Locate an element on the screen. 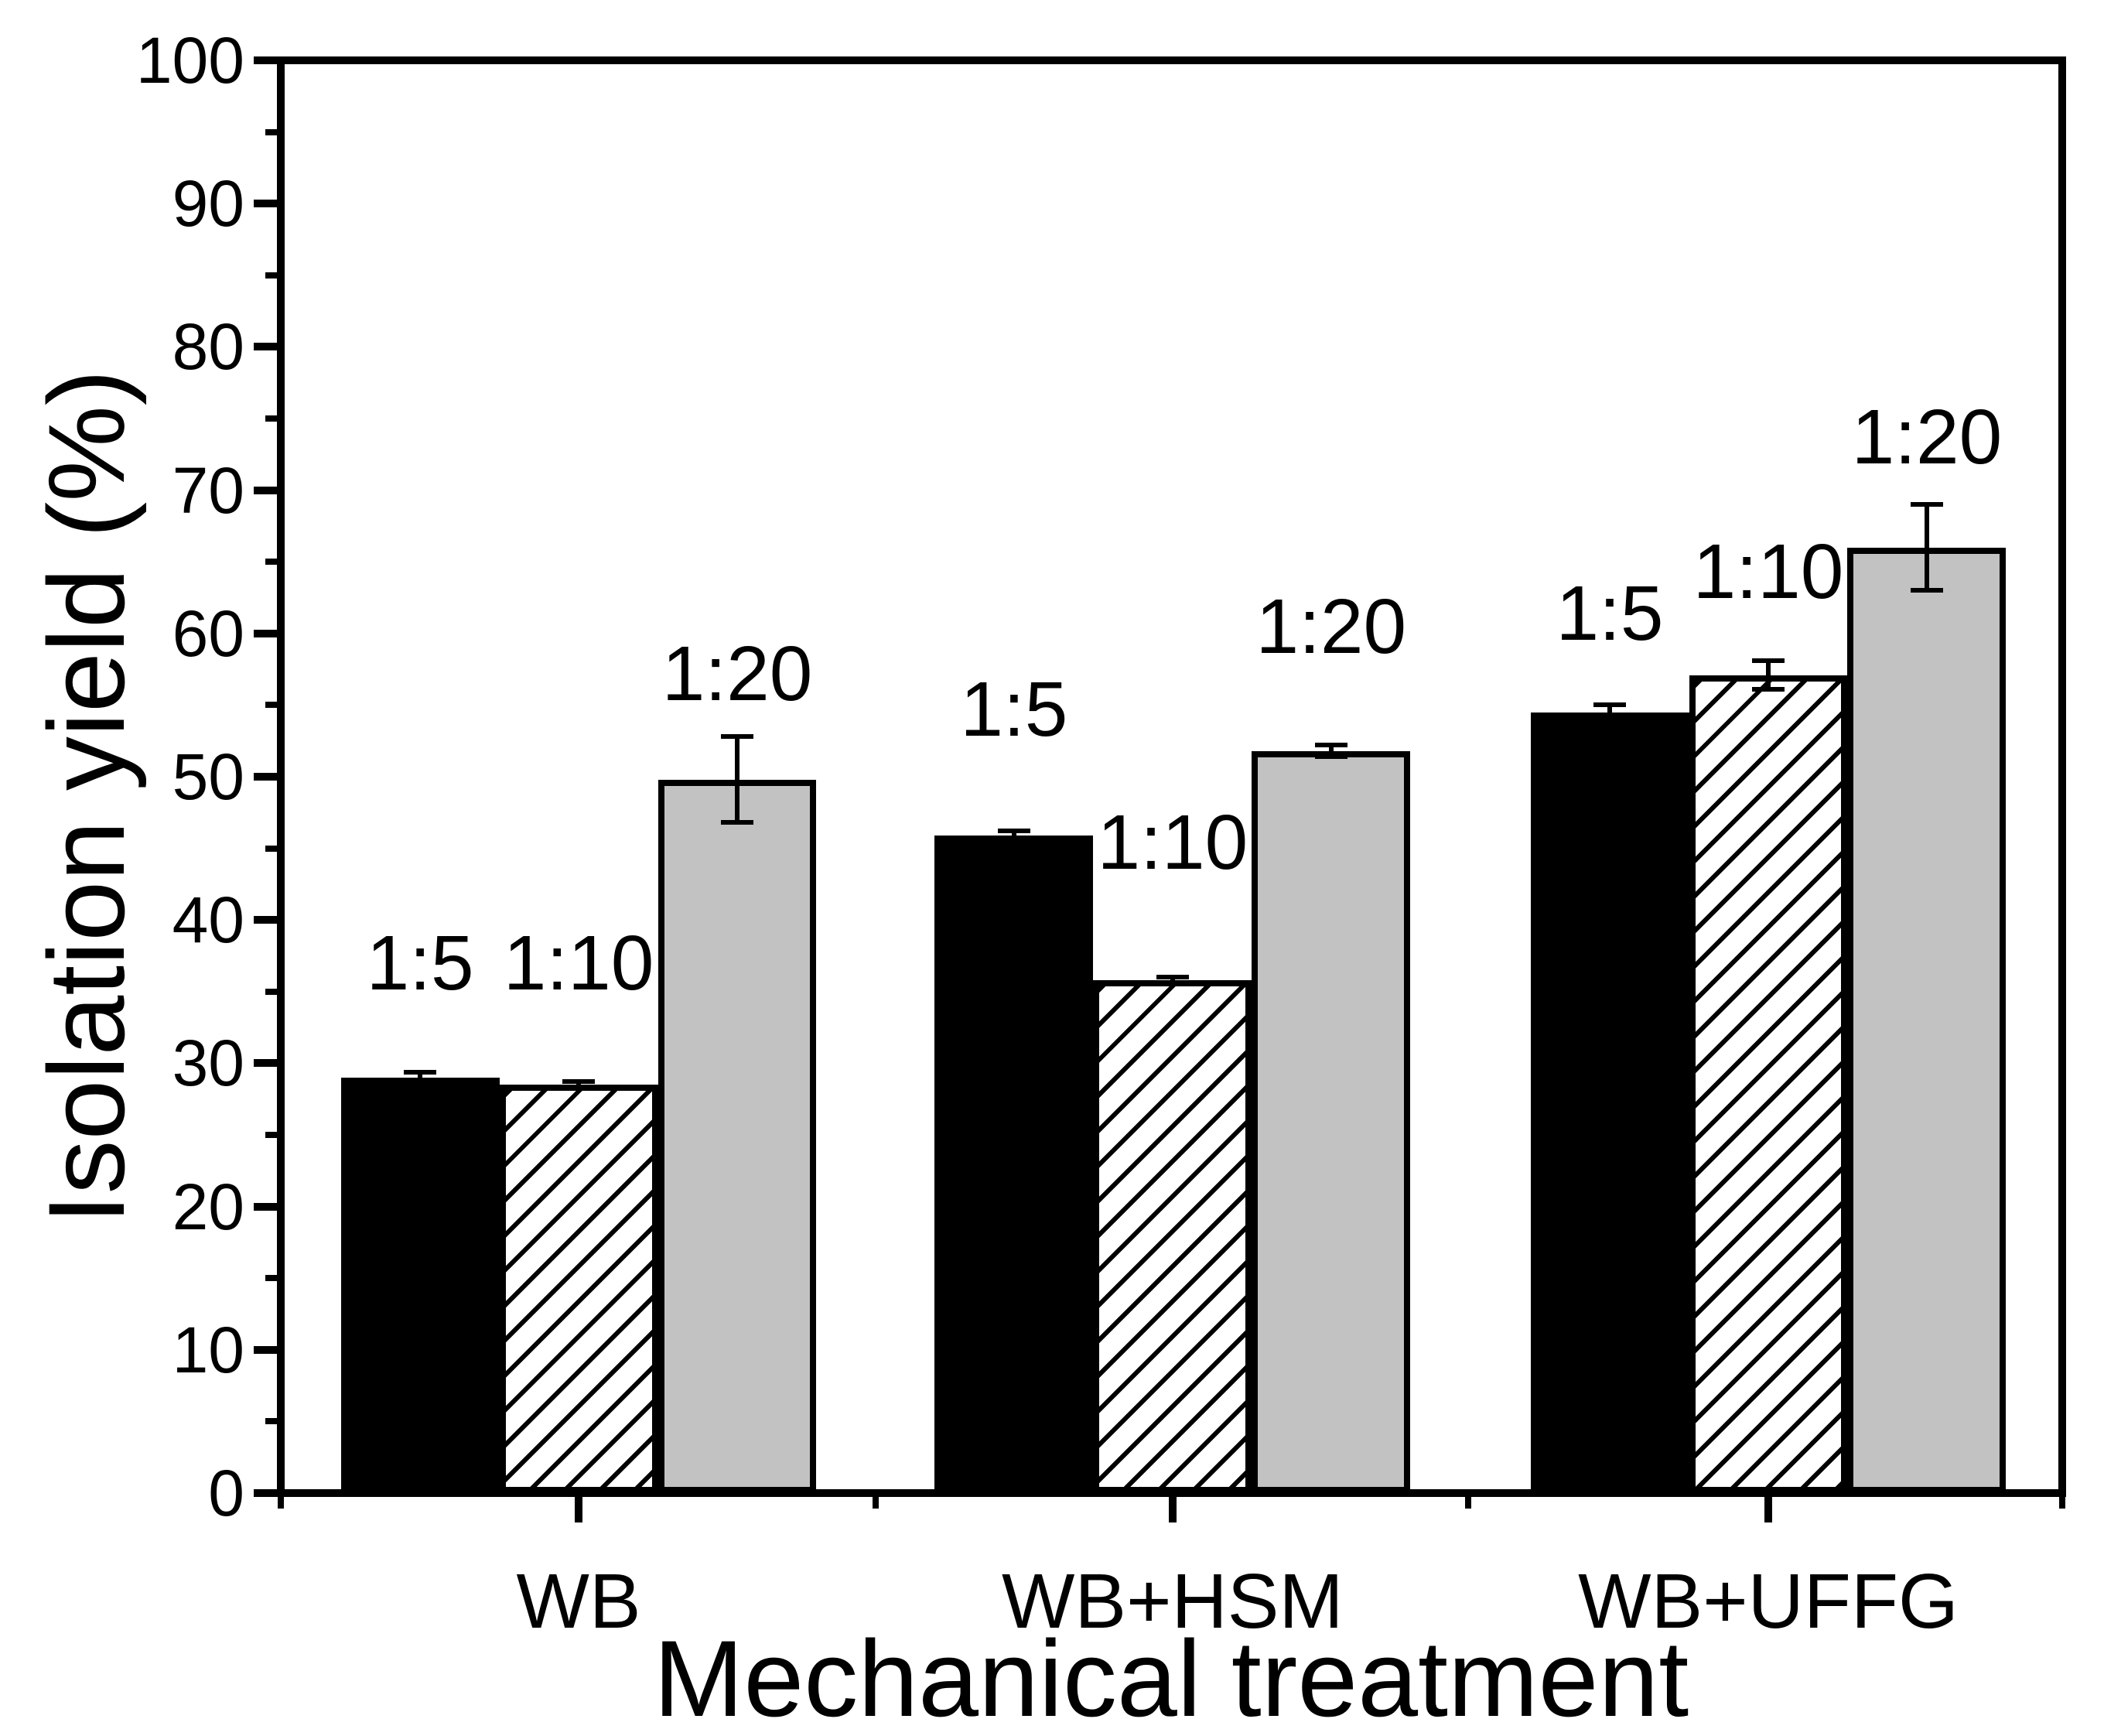 The height and width of the screenshot is (1736, 2104). bar-1:10-WB+HSM is located at coordinates (1172, 1236).